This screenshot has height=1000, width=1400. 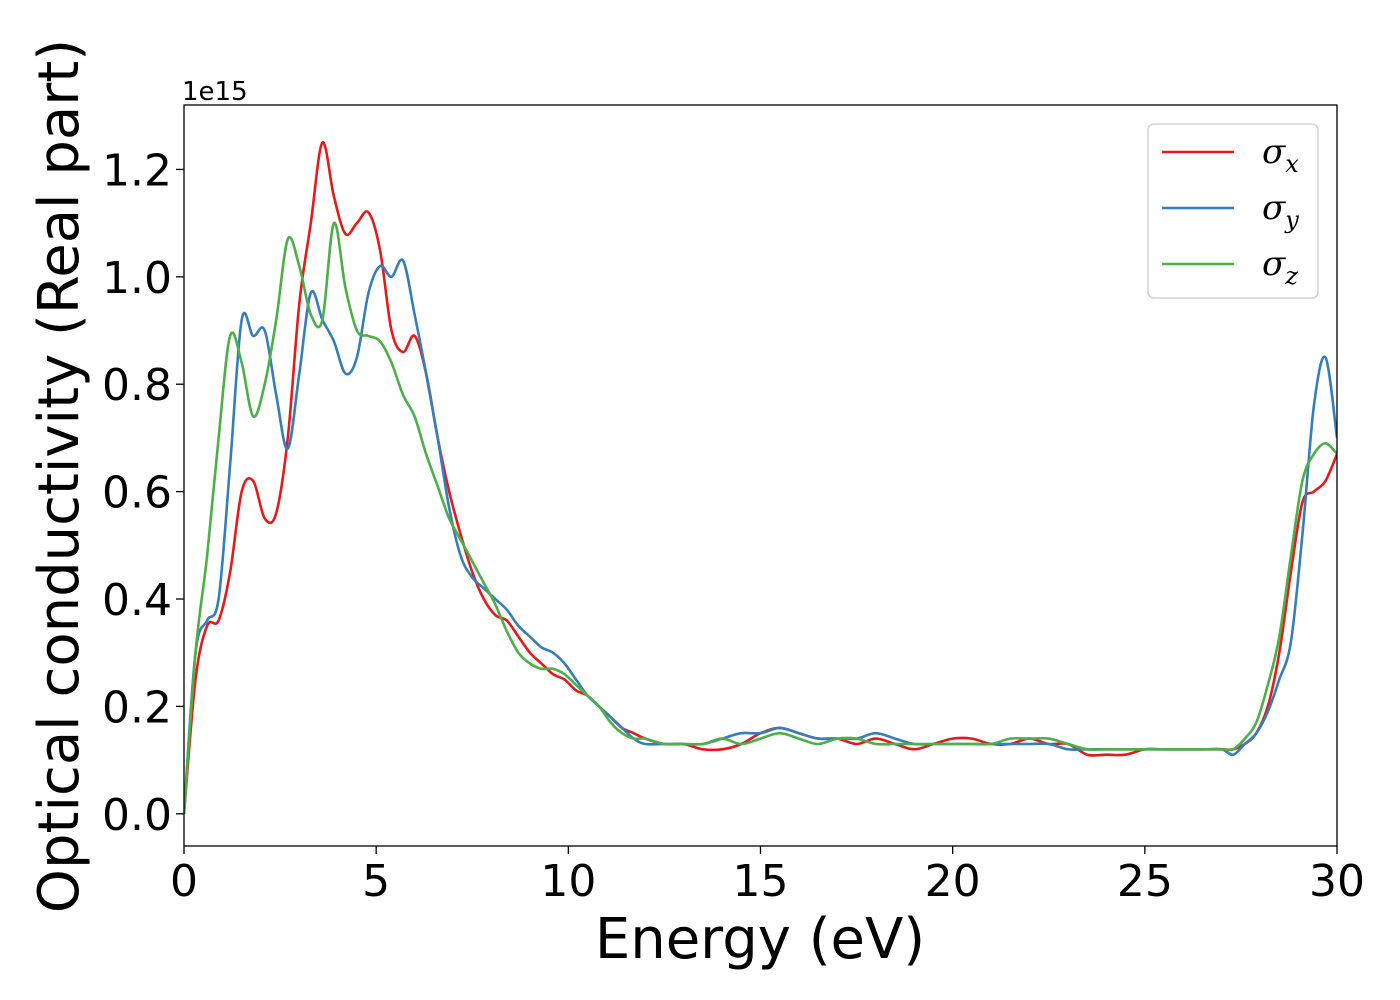 What do you see at coordinates (1280, 267) in the screenshot?
I see `legend-label: σz` at bounding box center [1280, 267].